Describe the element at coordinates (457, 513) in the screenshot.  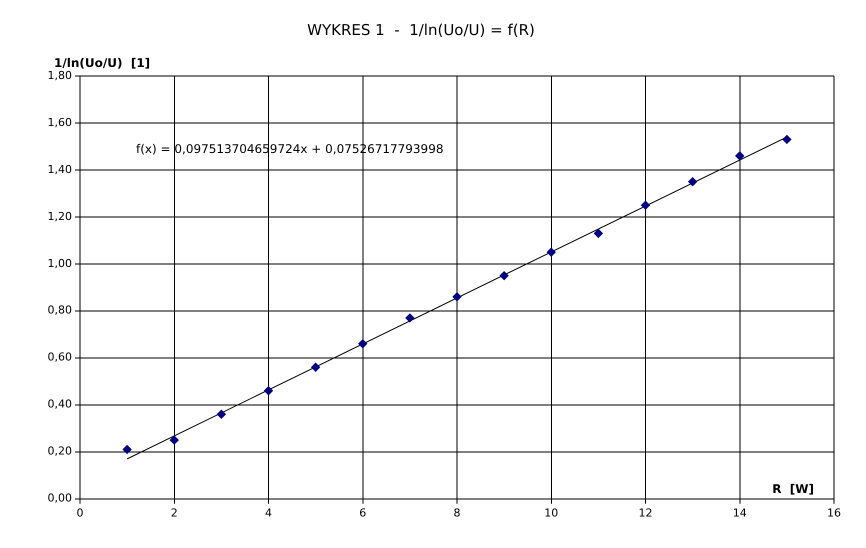
I see `x-tick-label: 8` at that location.